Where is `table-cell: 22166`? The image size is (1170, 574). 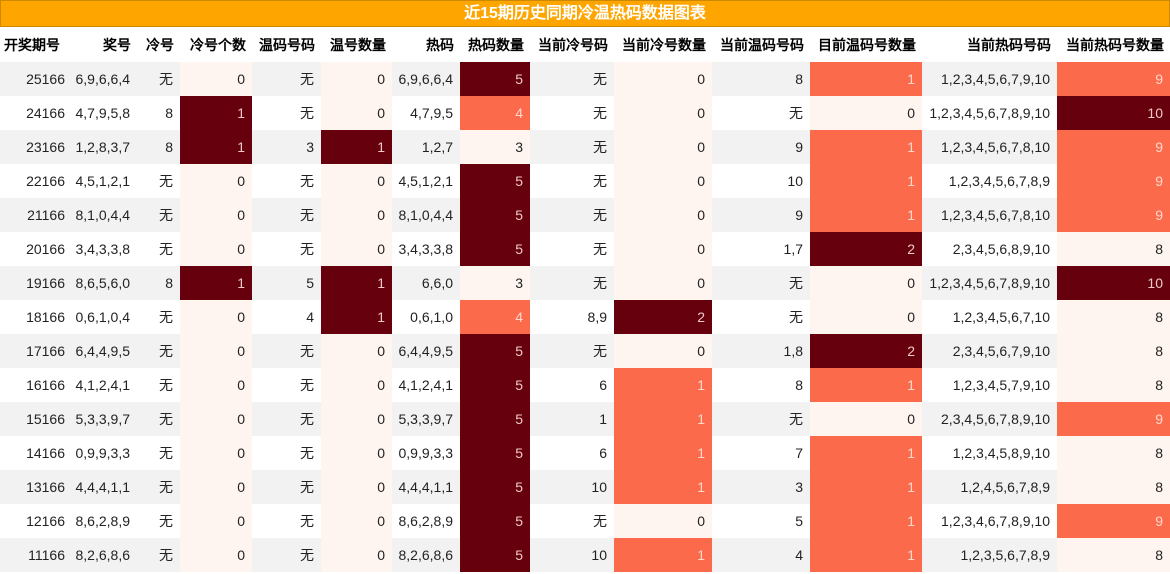
table-cell: 22166 is located at coordinates (45, 181).